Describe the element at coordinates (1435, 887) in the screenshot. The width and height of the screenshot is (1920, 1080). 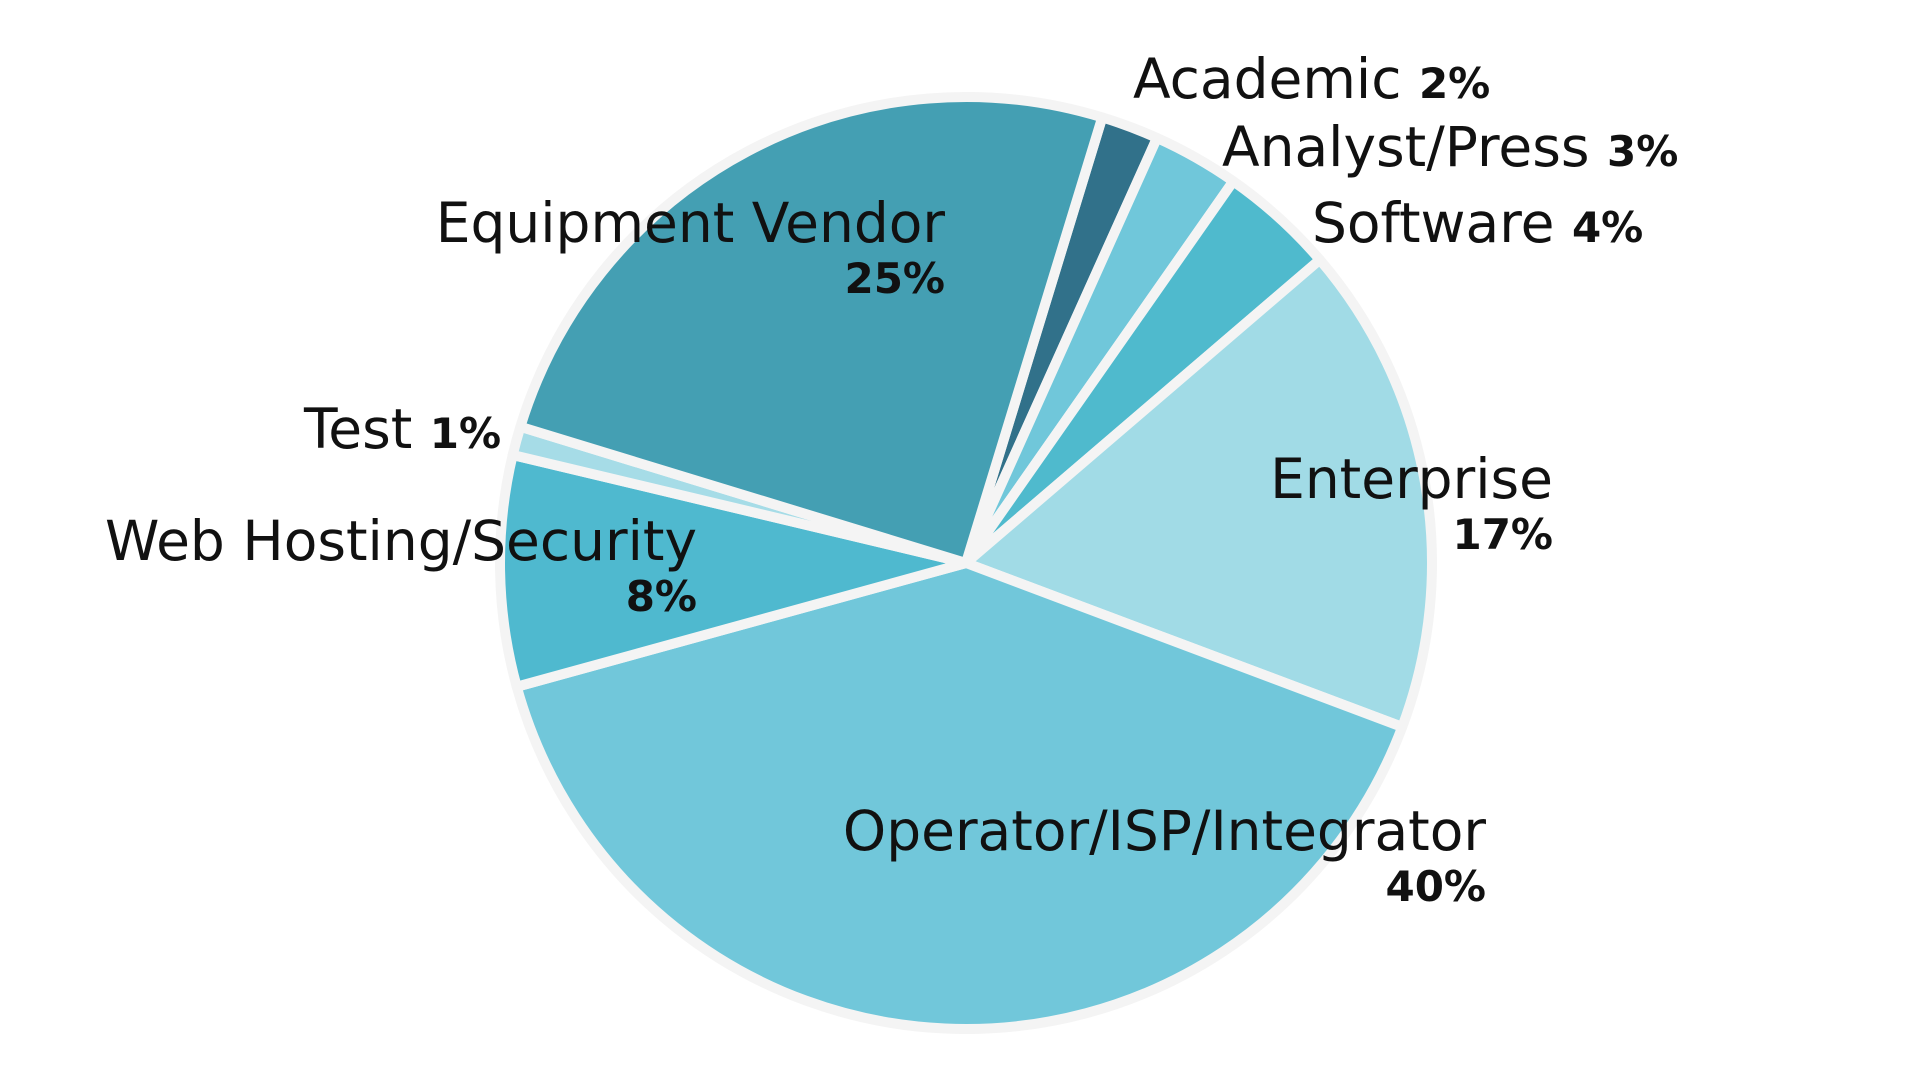
I see `slice-value-operator-isp-integrator: 40%` at that location.